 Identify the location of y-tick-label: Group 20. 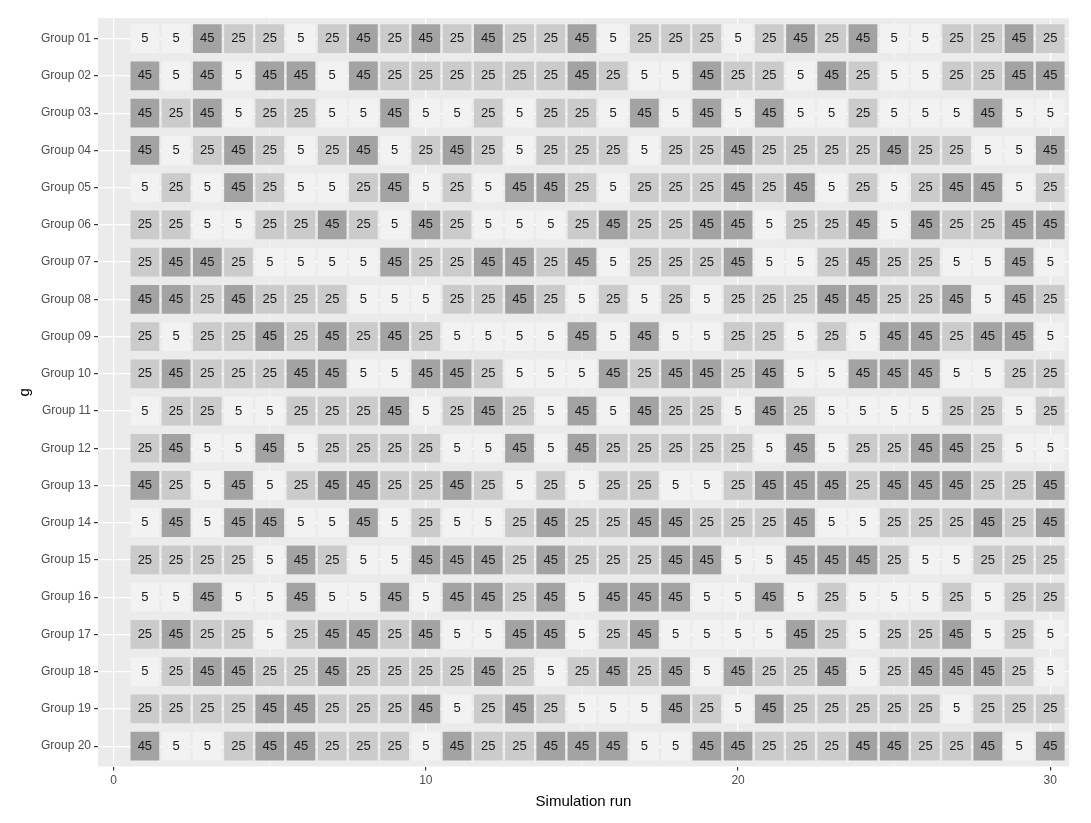
(66, 745).